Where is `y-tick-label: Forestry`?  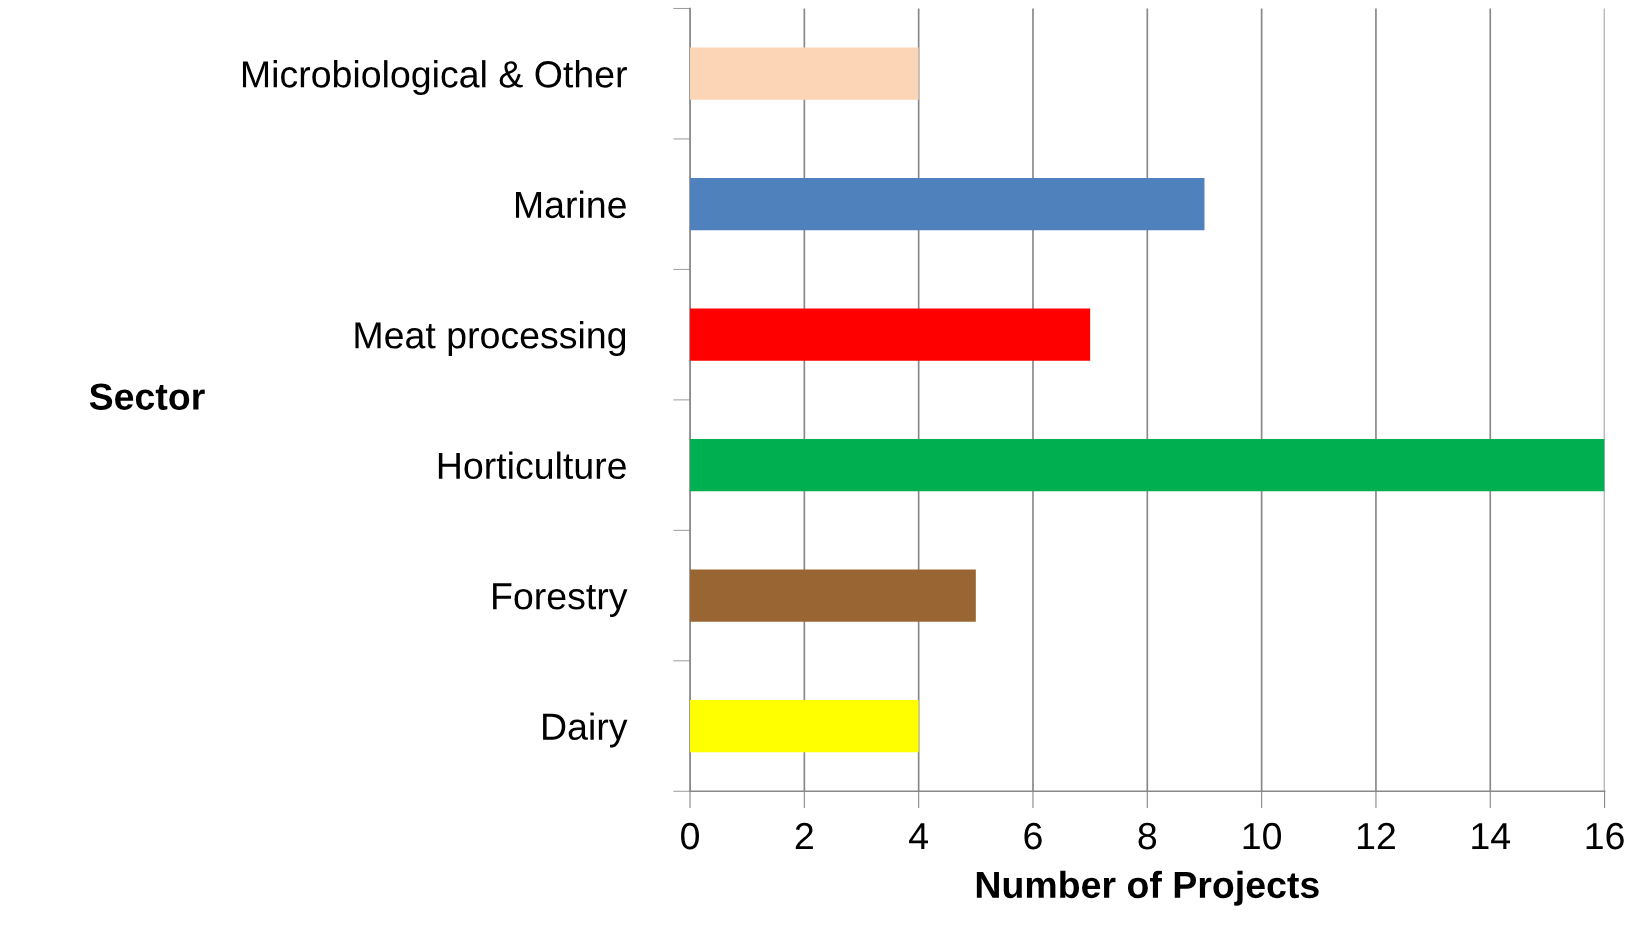
y-tick-label: Forestry is located at coordinates (560, 600).